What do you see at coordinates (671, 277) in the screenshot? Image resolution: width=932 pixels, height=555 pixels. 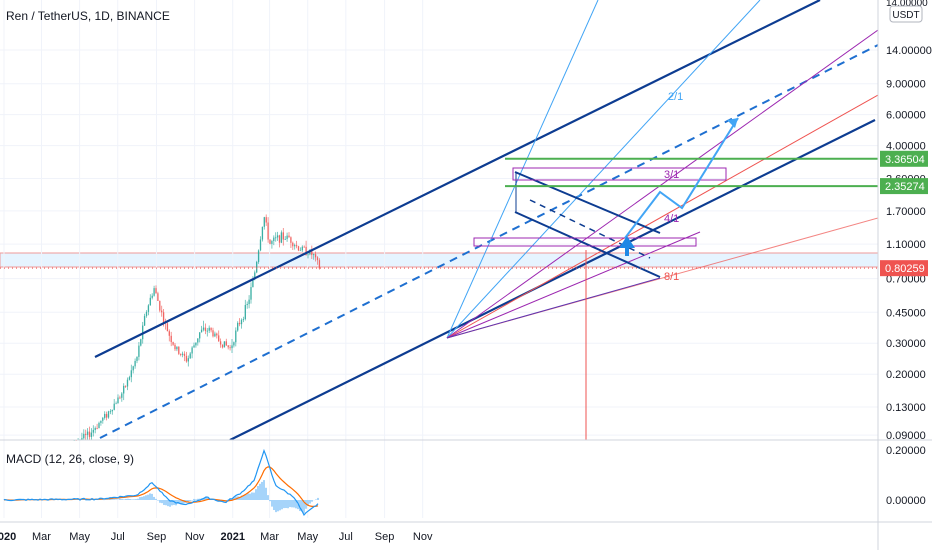 I see `fan-label: 8/1` at bounding box center [671, 277].